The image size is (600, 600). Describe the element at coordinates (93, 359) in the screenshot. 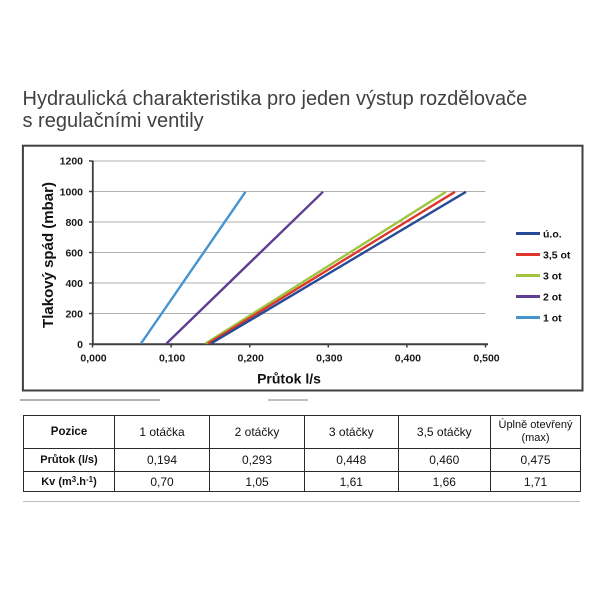

I see `svg-text: 0,000` at that location.